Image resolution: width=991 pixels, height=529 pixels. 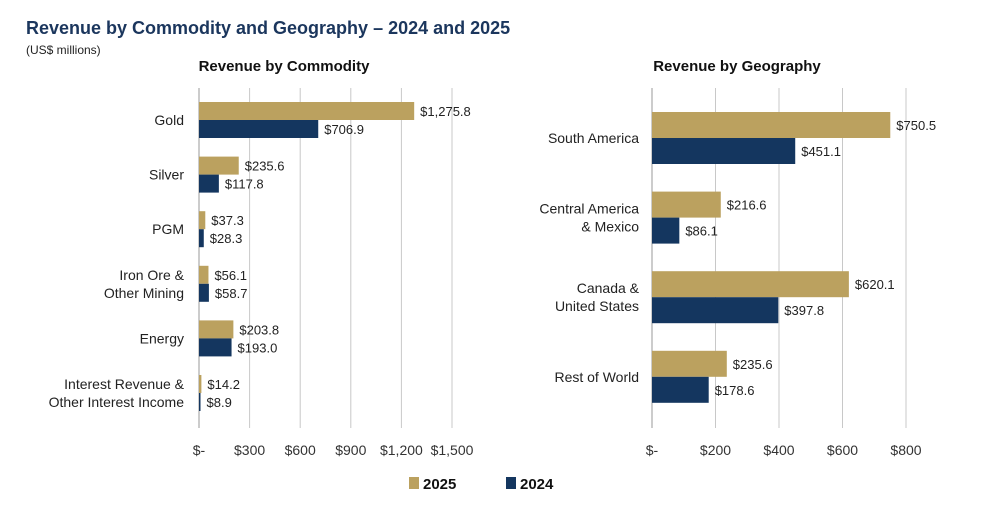 What do you see at coordinates (778, 450) in the screenshot?
I see `x-tick-label: $400` at bounding box center [778, 450].